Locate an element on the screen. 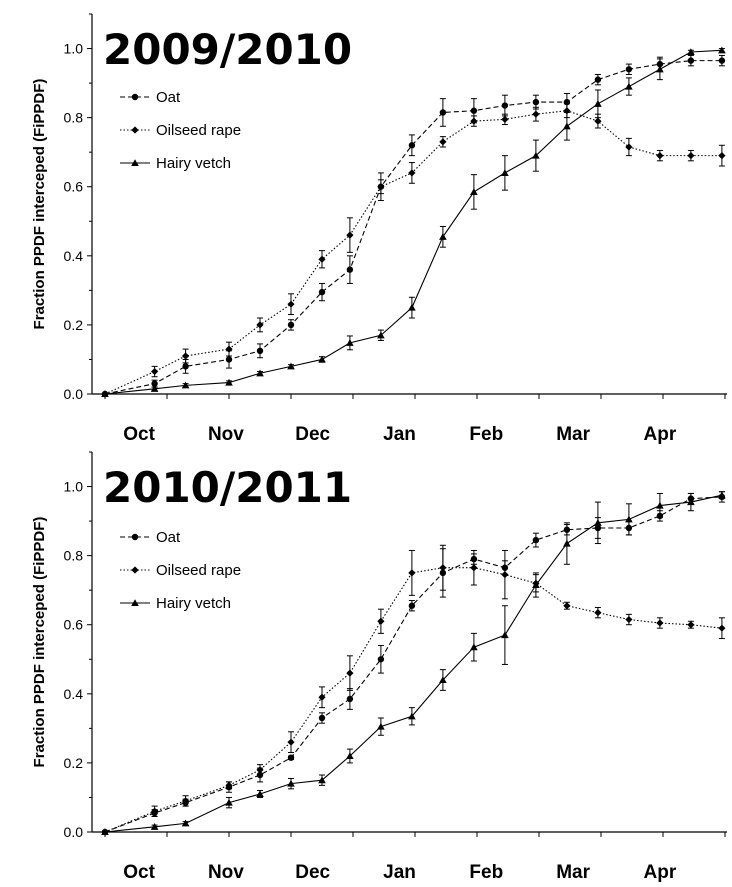  panel-2-month-label: Oct is located at coordinates (139, 872).